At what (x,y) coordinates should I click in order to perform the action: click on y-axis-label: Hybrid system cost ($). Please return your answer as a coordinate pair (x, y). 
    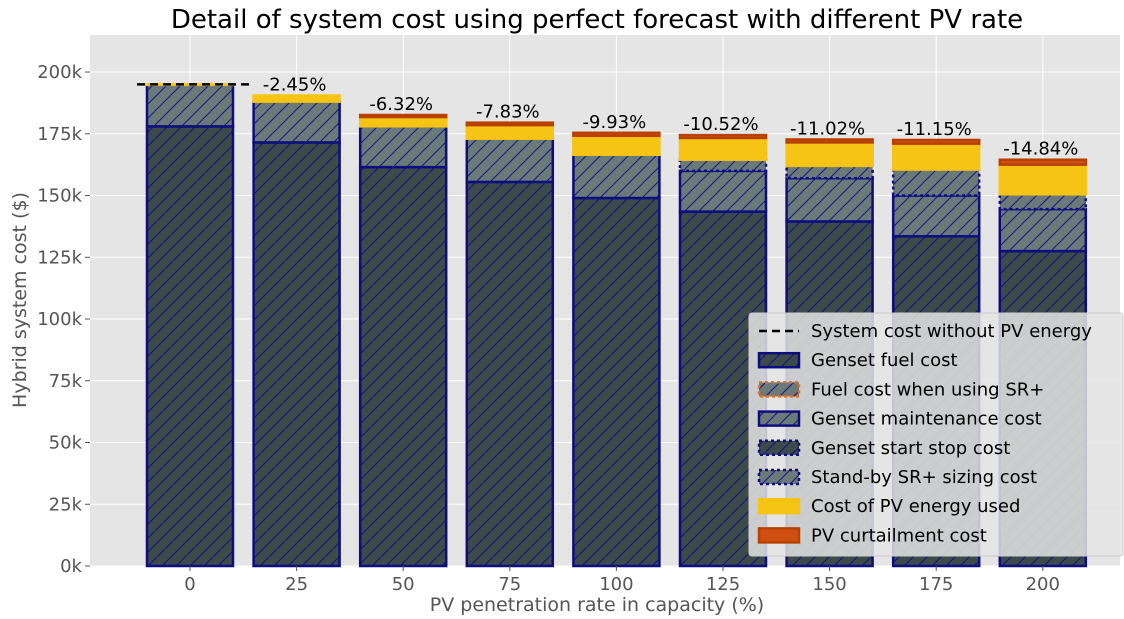
    Looking at the image, I should click on (20, 300).